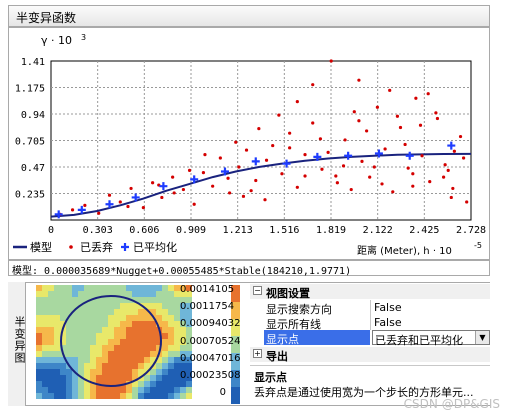  I want to click on expand-icon: +, so click(257, 353).